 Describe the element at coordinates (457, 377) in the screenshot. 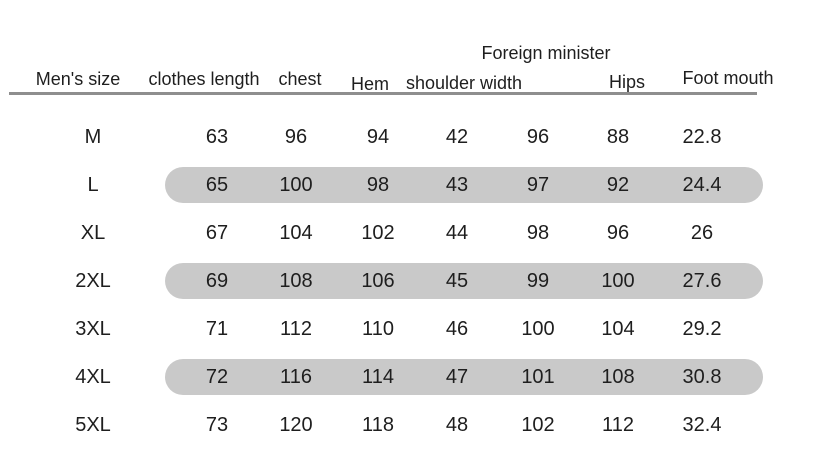

I see `table-cell: 47` at that location.